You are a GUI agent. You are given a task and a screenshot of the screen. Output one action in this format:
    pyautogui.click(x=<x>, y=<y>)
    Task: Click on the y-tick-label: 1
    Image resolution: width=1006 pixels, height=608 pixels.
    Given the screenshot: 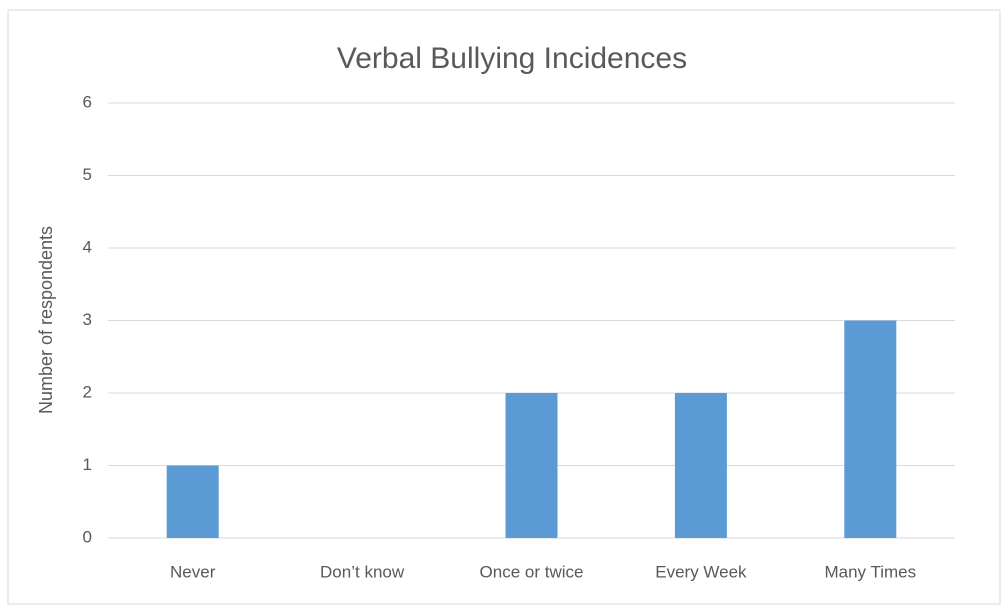 What is the action you would take?
    pyautogui.click(x=87, y=464)
    